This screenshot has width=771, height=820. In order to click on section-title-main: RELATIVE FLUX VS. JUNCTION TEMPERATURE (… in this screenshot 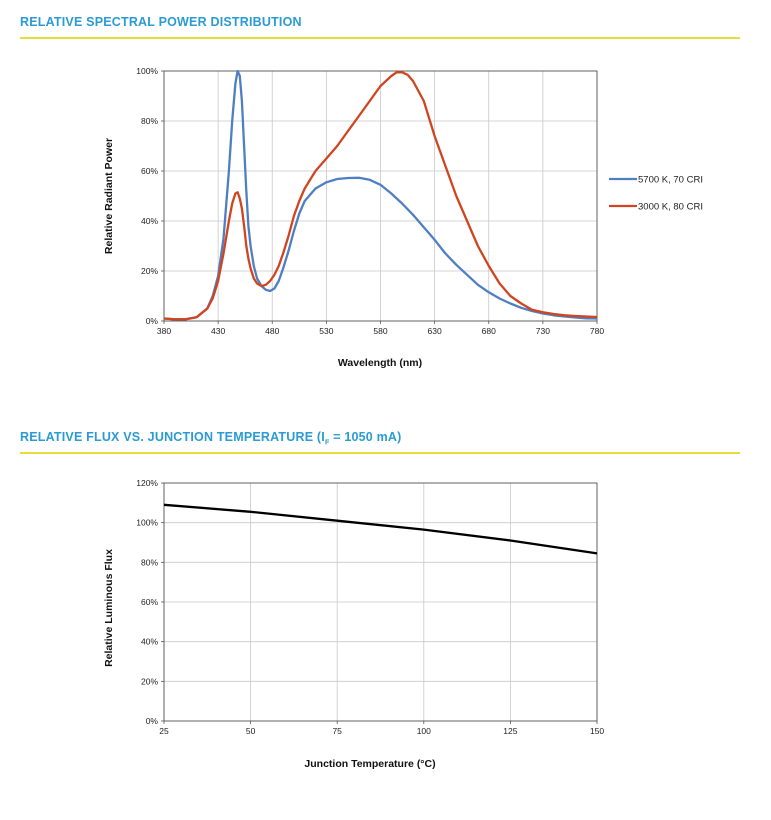, I will do `click(172, 437)`.